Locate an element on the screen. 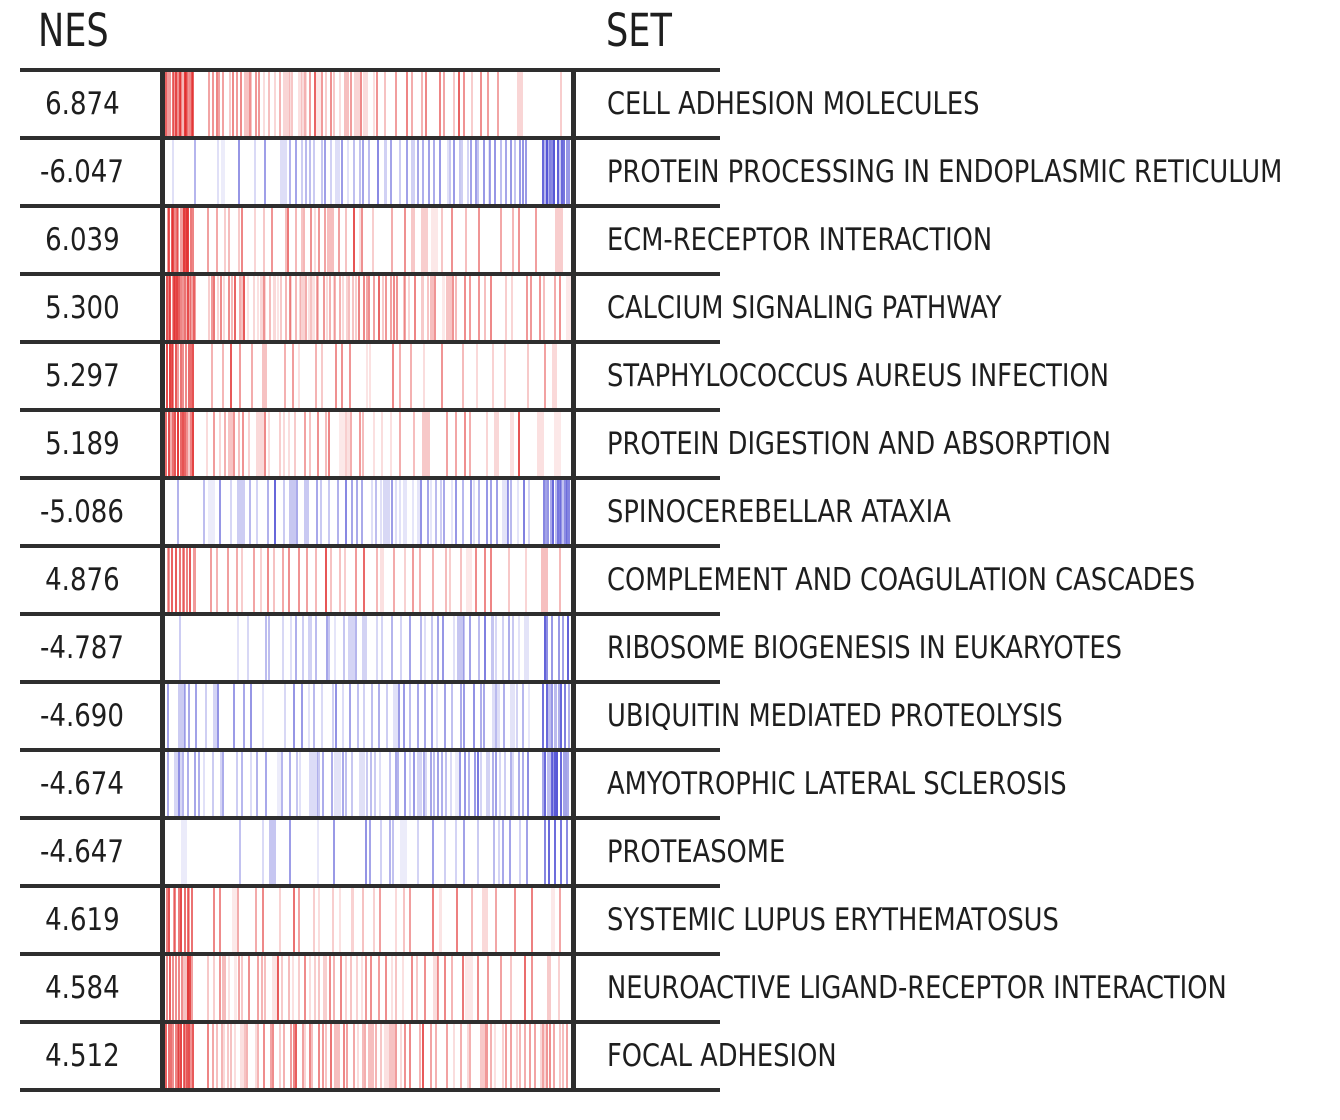 The height and width of the screenshot is (1120, 1340). set-label-text: ECM-RECEPTOR INTERACTION is located at coordinates (800, 240).